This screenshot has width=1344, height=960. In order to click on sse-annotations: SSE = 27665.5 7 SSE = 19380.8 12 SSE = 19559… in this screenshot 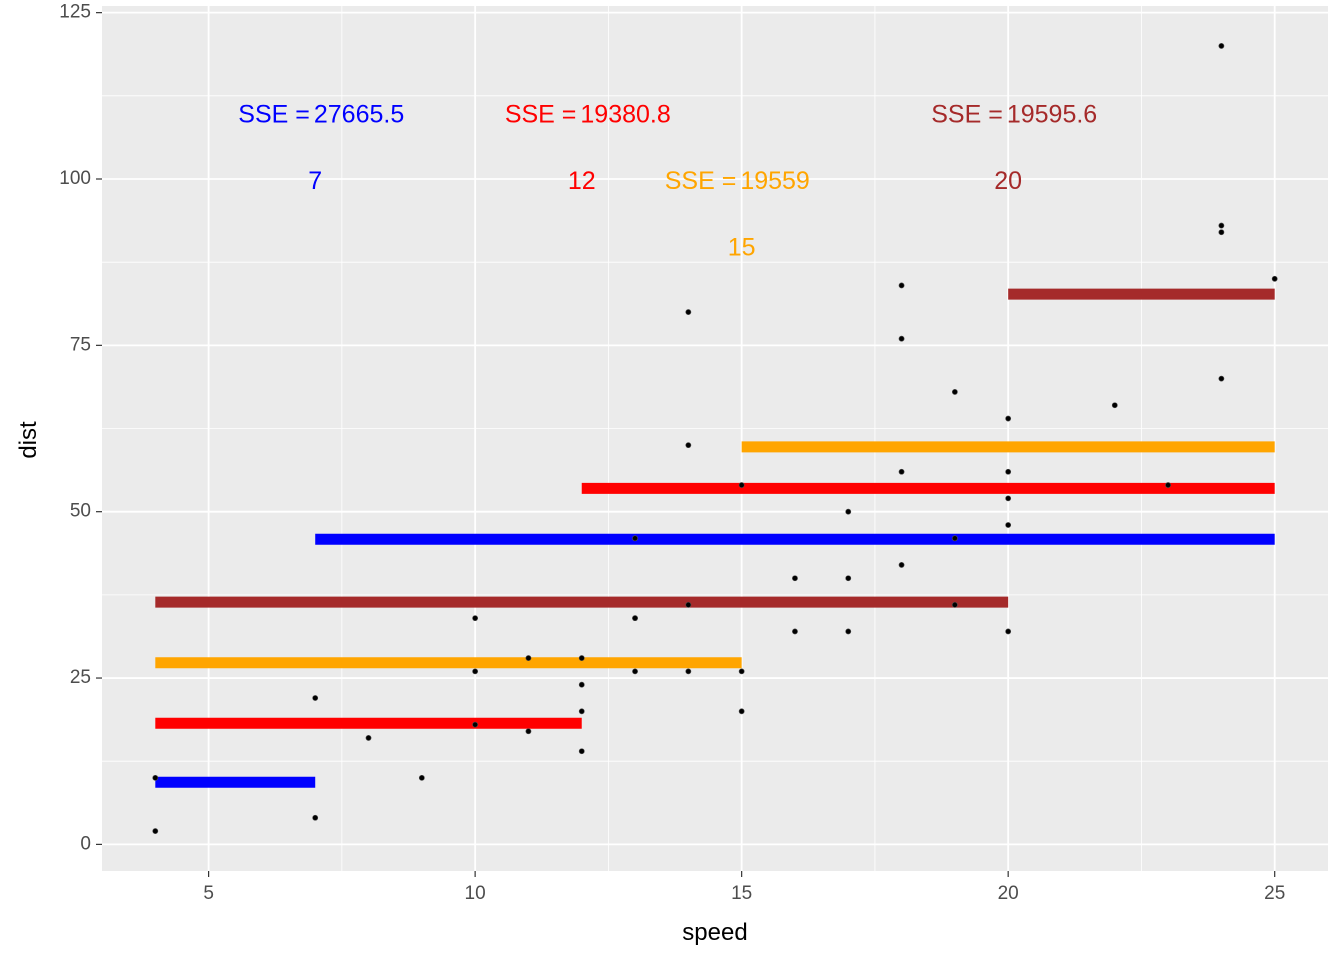, I will do `click(667, 180)`.